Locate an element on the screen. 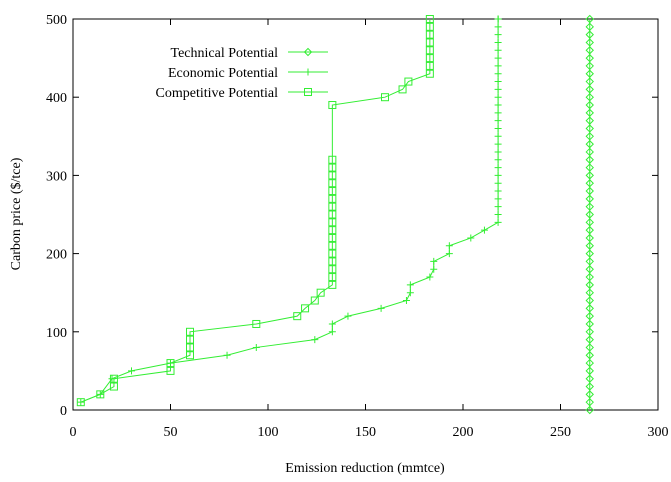 Image resolution: width=671 pixels, height=482 pixels. legend-label: Economic Potential is located at coordinates (223, 73).